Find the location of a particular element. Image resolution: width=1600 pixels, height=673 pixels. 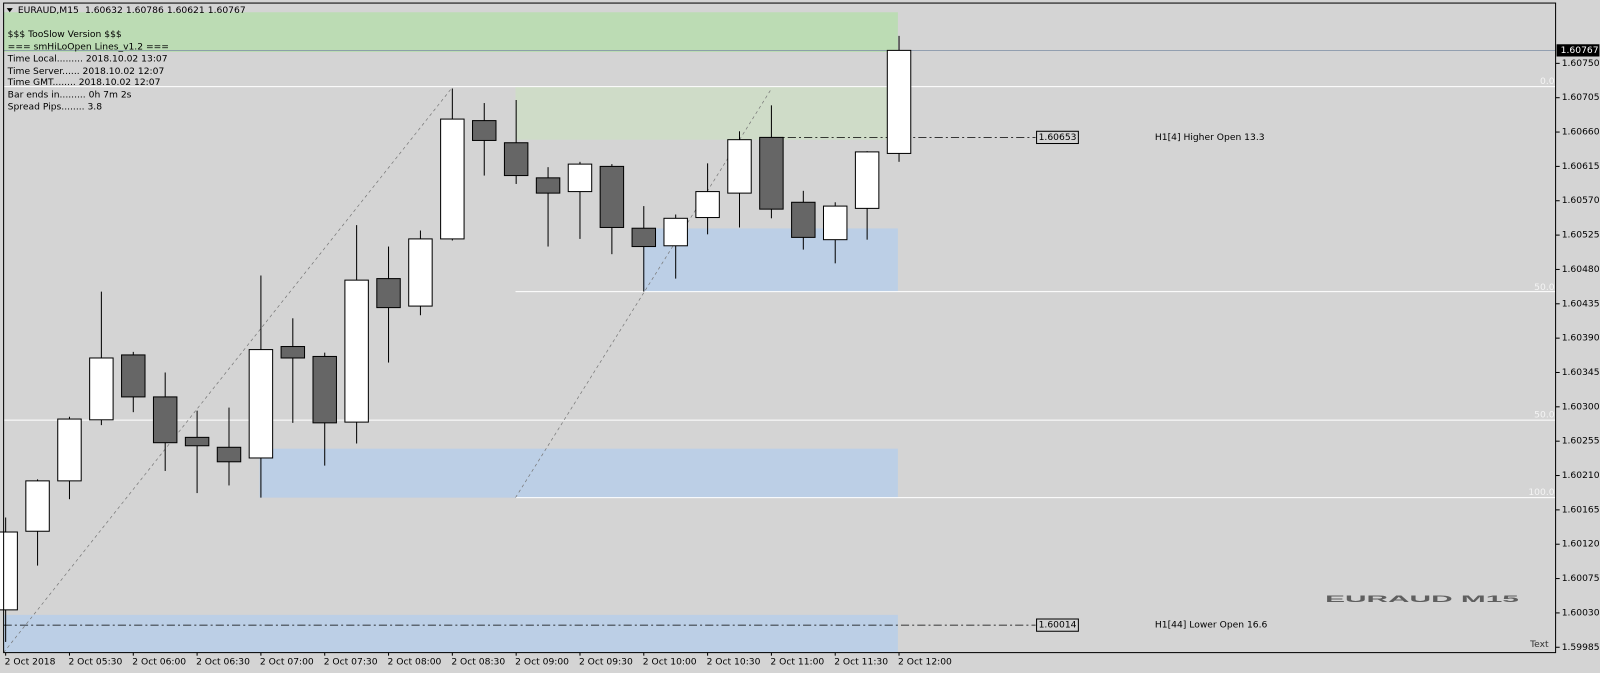

y-tick-label: 1.60345 is located at coordinates (1581, 372).